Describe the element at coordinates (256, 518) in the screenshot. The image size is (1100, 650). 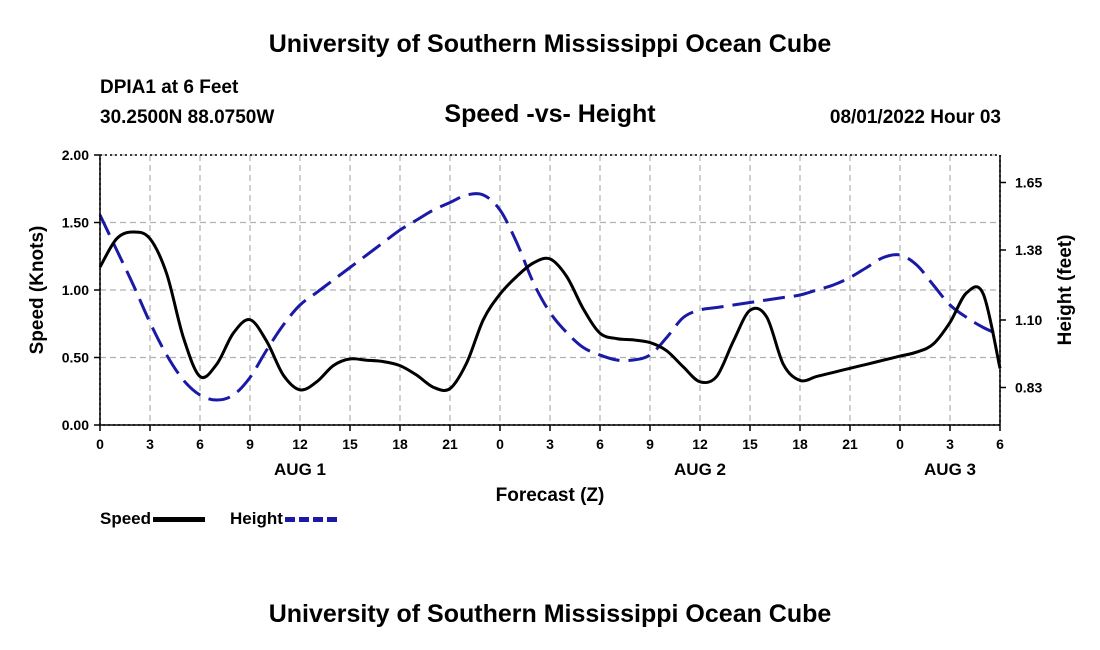
I see `legend-height-label: Height` at that location.